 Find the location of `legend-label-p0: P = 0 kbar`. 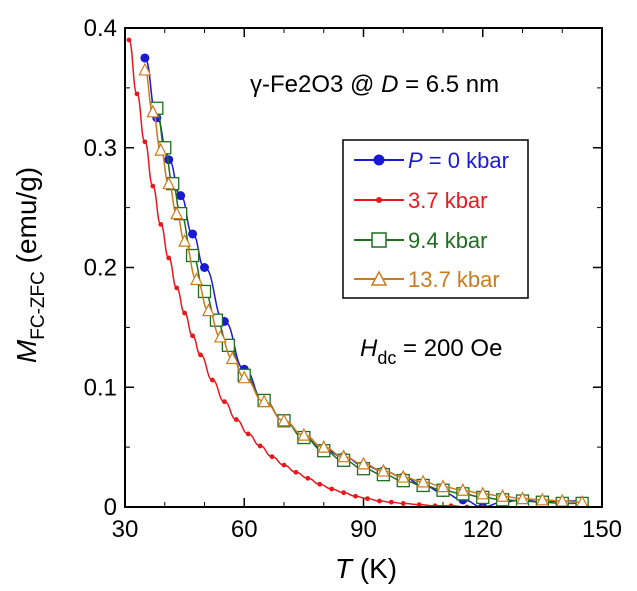

legend-label-p0: P = 0 kbar is located at coordinates (458, 160).